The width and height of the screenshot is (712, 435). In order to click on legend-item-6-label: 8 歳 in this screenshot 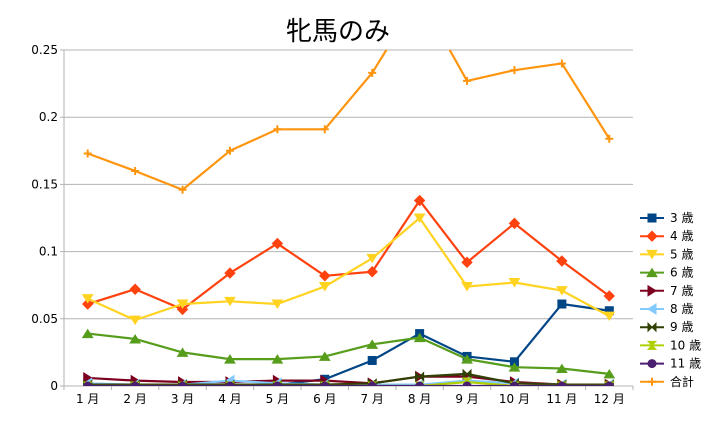, I will do `click(681, 309)`.